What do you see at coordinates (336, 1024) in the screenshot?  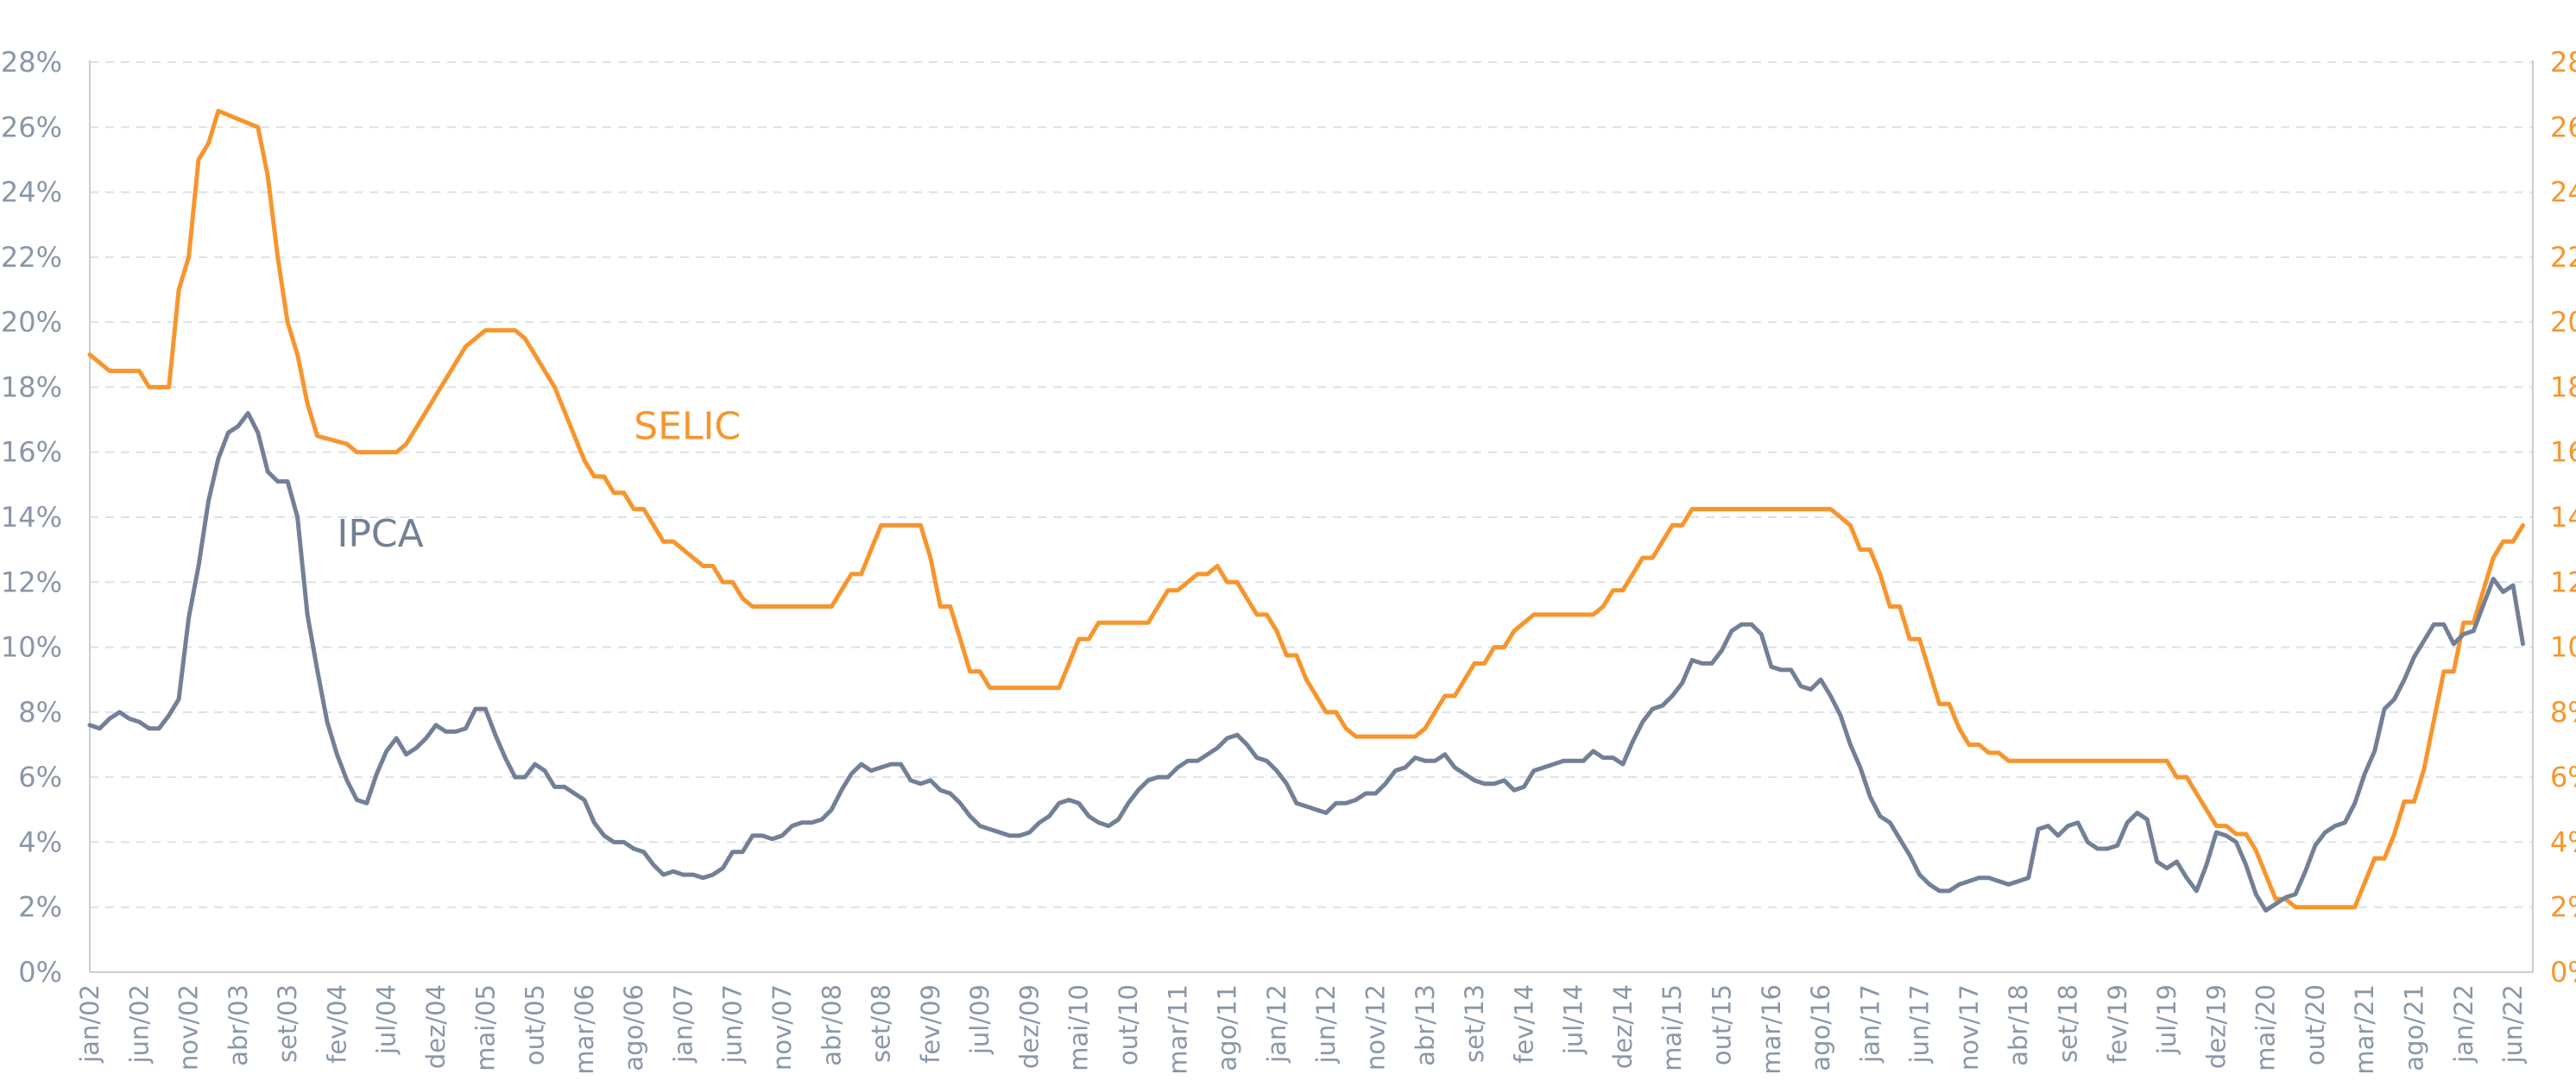 I see `x-tick-label: fev/04` at bounding box center [336, 1024].